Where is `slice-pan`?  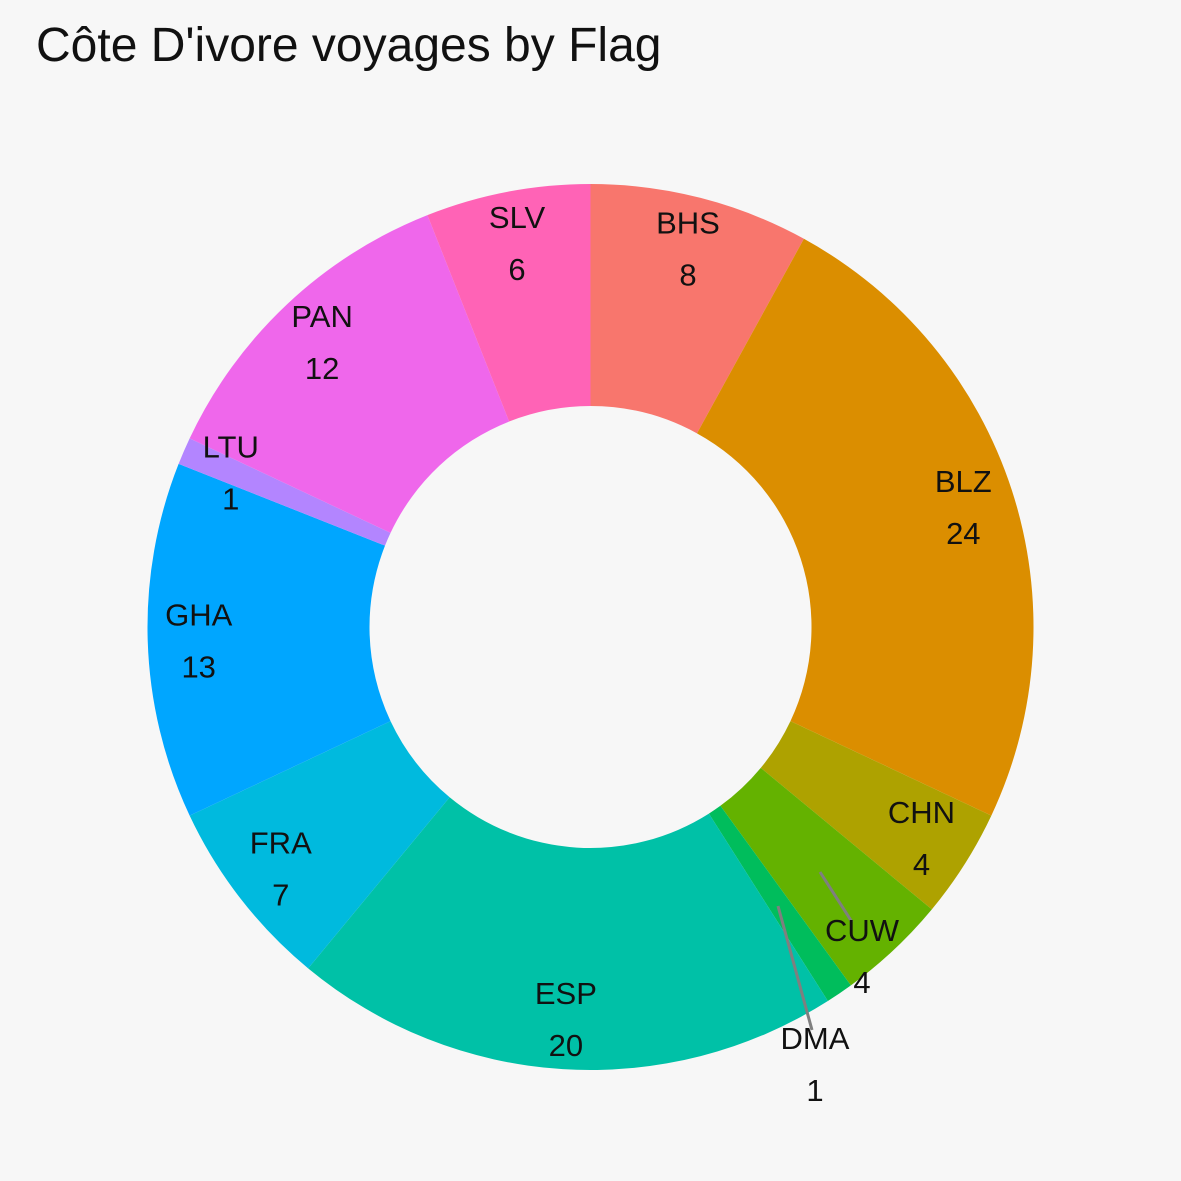 slice-pan is located at coordinates (349, 374).